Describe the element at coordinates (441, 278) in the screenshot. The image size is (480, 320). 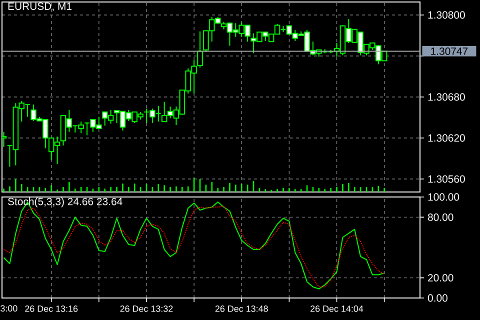
I see `y-tick-label: 20.00` at that location.